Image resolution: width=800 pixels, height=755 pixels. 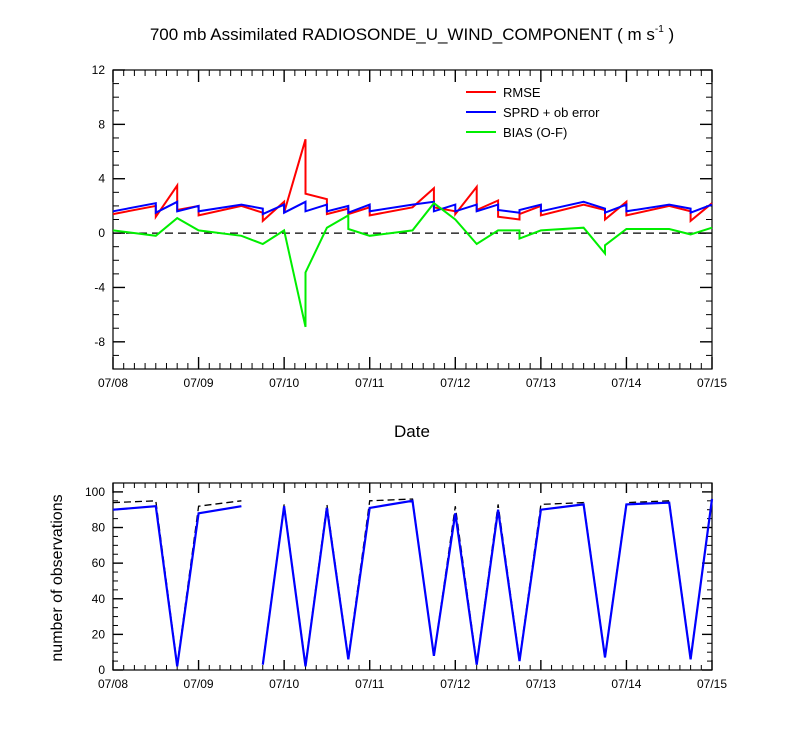 What do you see at coordinates (101, 179) in the screenshot?
I see `top-y-tick-label: 4` at bounding box center [101, 179].